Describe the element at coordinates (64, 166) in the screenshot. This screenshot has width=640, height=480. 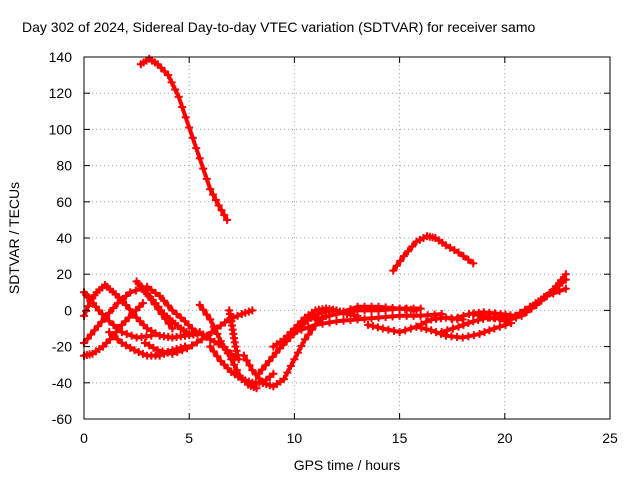
I see `y-tick-label: 80` at that location.